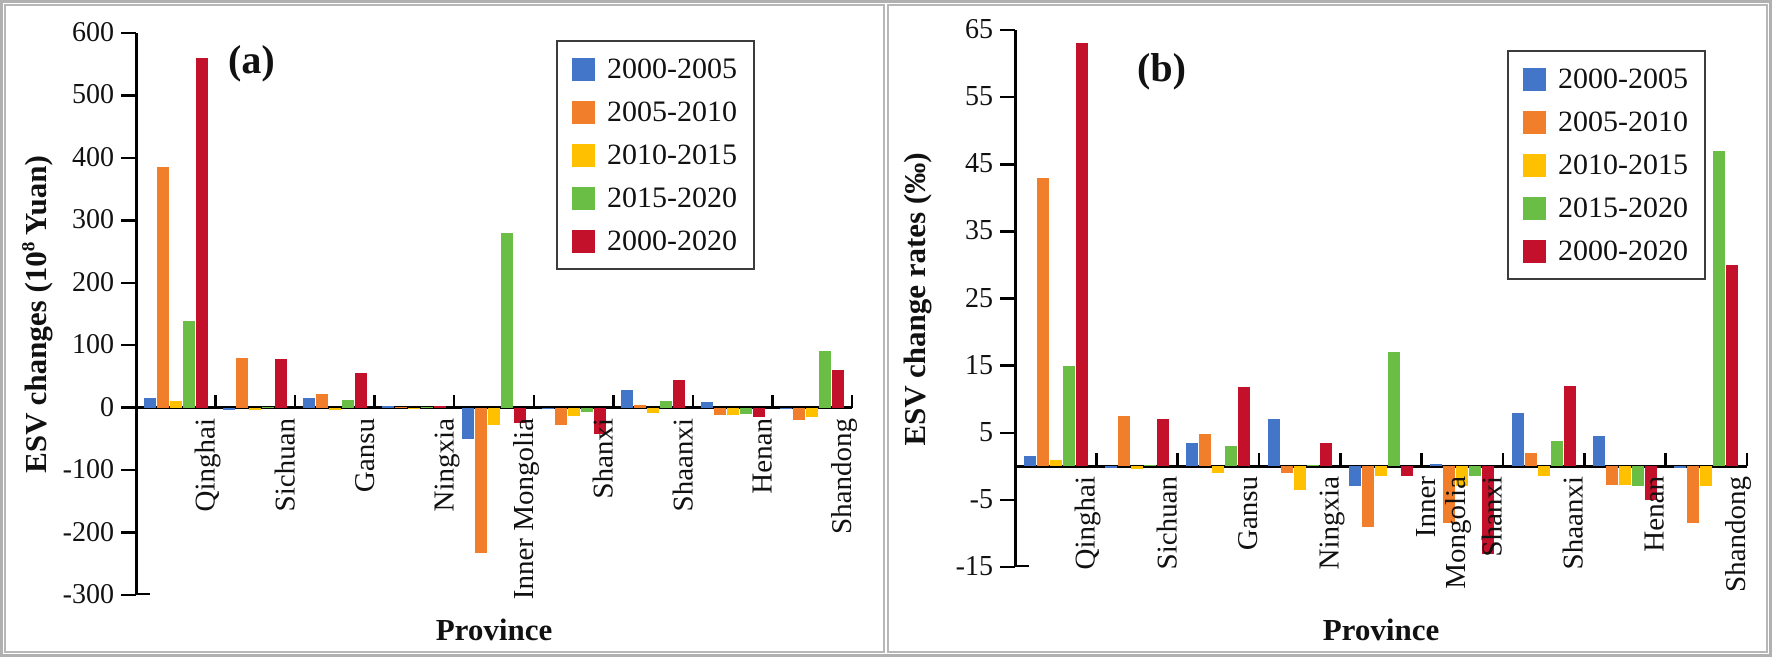  What do you see at coordinates (1623, 121) in the screenshot?
I see `legend-label: 2005-2010` at bounding box center [1623, 121].